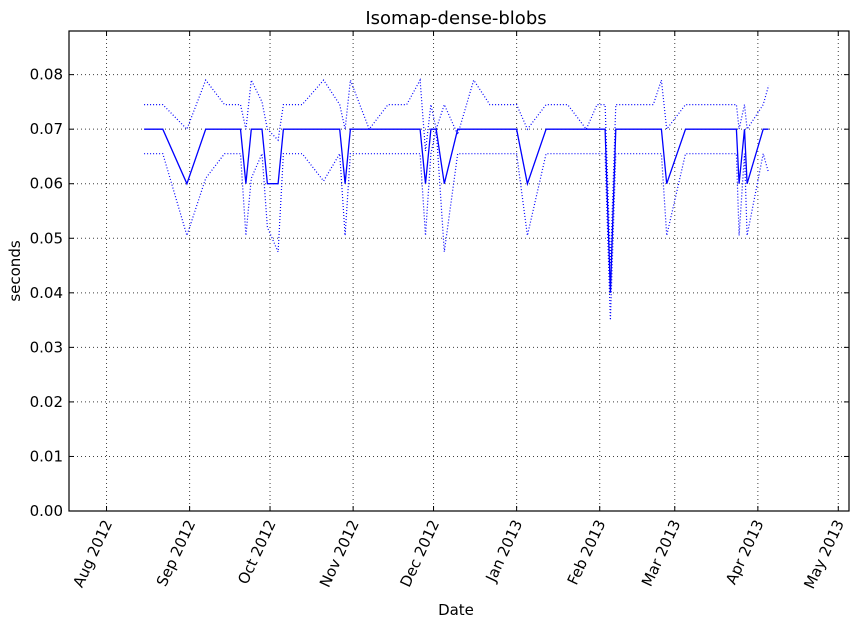 This screenshot has height=626, width=867. Describe the element at coordinates (46, 402) in the screenshot. I see `y-tick-label: 0.02` at that location.